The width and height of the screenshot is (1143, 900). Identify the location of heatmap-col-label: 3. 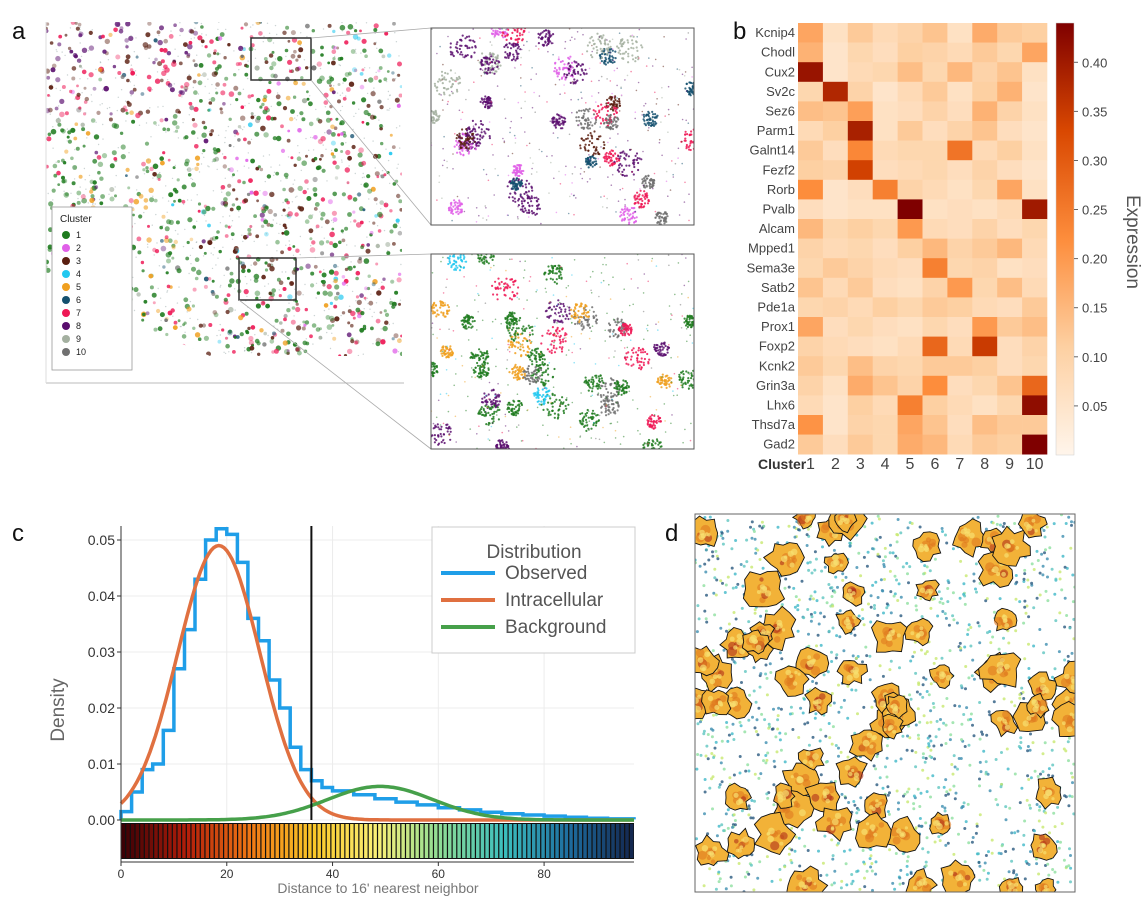
(860, 464).